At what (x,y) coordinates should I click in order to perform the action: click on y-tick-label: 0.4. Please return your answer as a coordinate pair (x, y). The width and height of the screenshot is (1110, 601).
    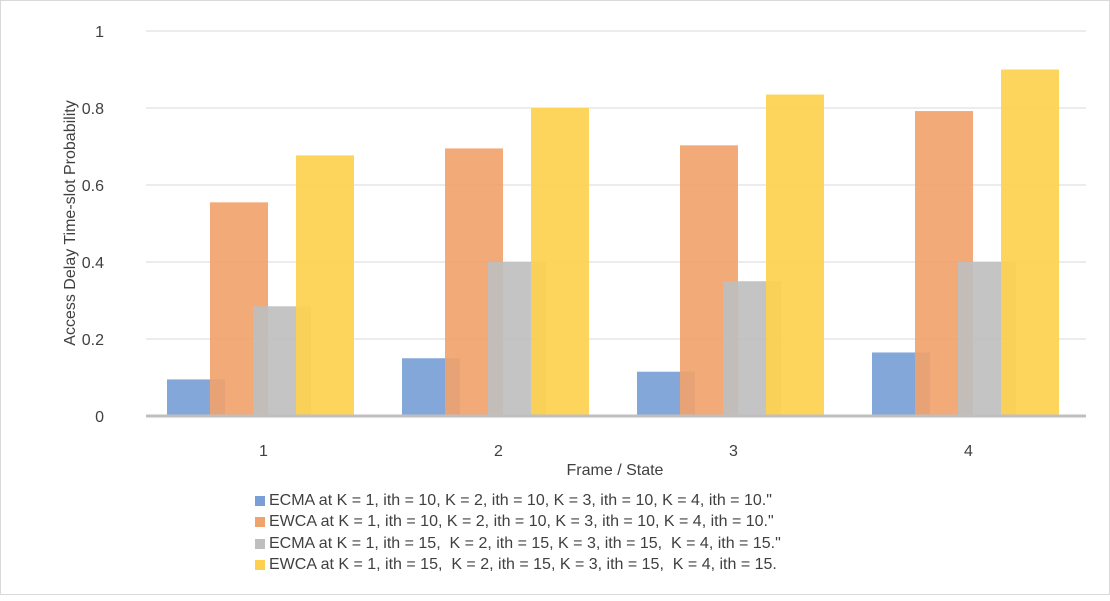
    Looking at the image, I should click on (93, 263).